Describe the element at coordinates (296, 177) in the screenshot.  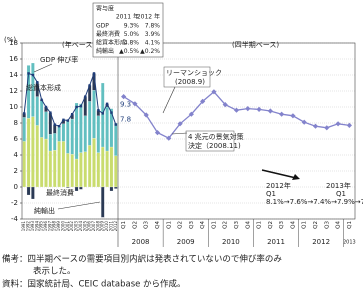
I see `arrow-head` at that location.